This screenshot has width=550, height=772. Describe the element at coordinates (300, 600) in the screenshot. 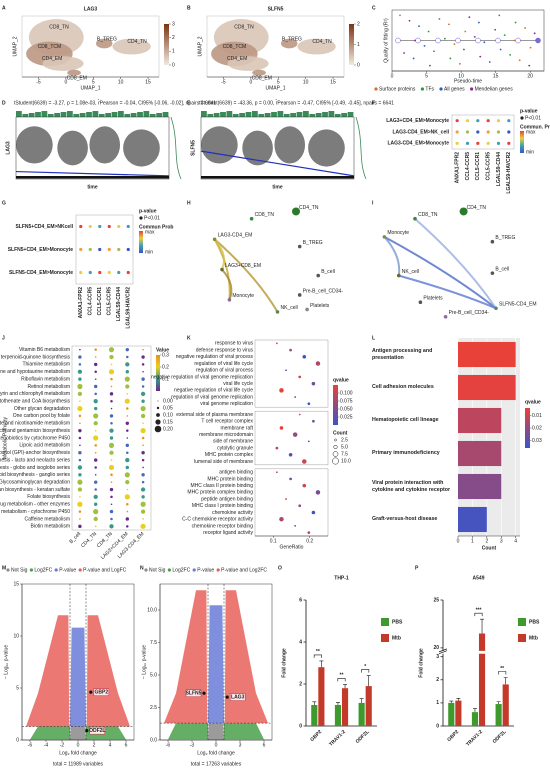

I see `y-tick-label: 6` at that location.